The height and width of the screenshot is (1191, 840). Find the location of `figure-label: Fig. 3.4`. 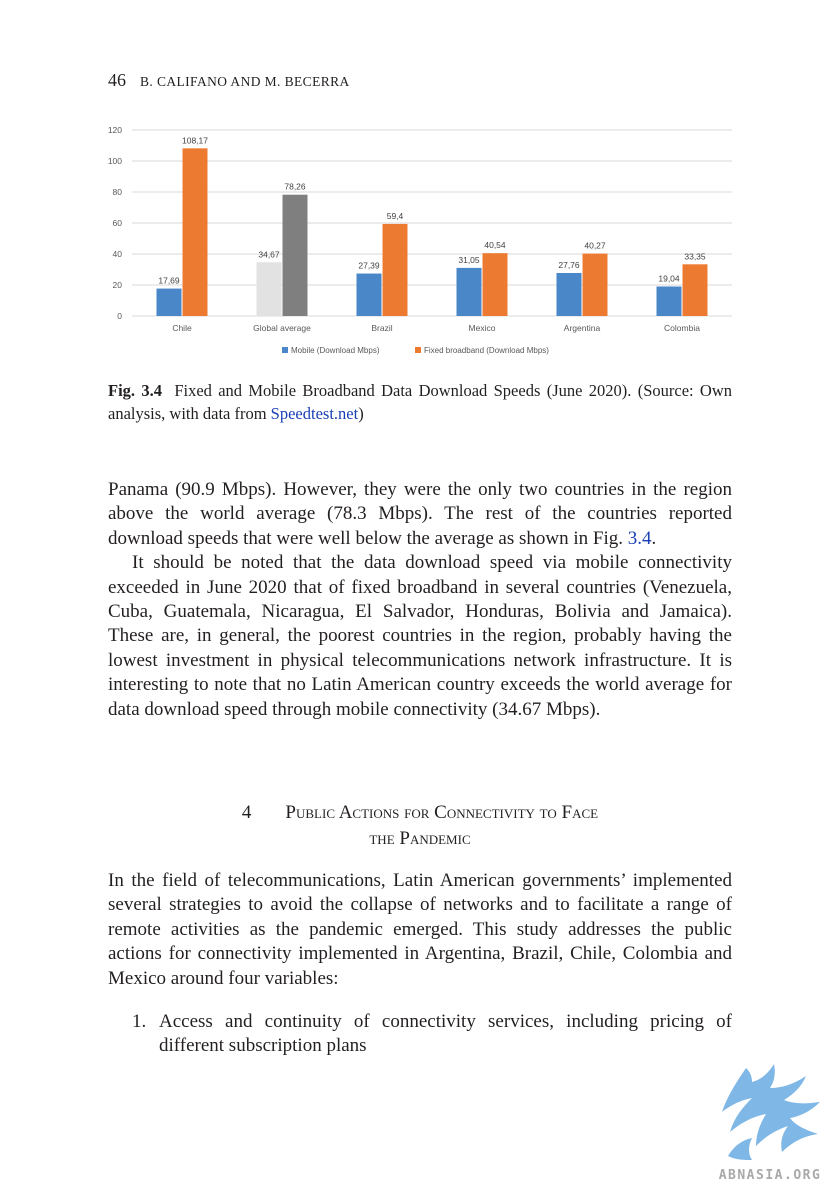

figure-label: Fig. 3.4 is located at coordinates (135, 390).